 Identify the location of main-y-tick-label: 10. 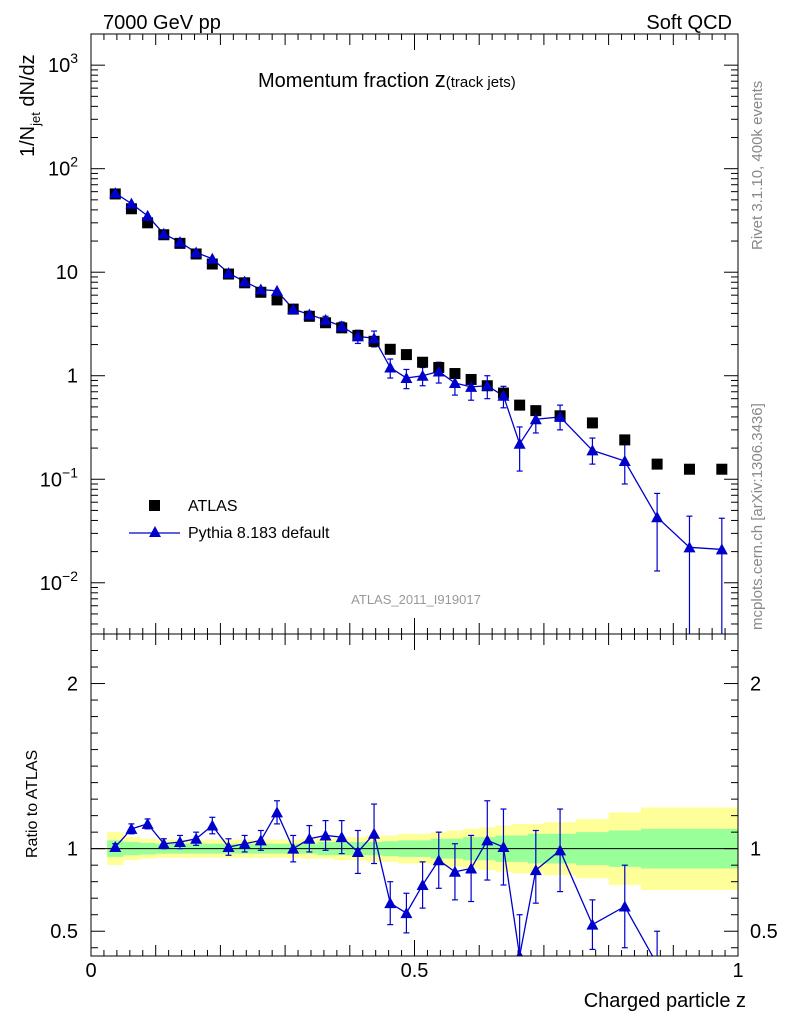
(67, 273).